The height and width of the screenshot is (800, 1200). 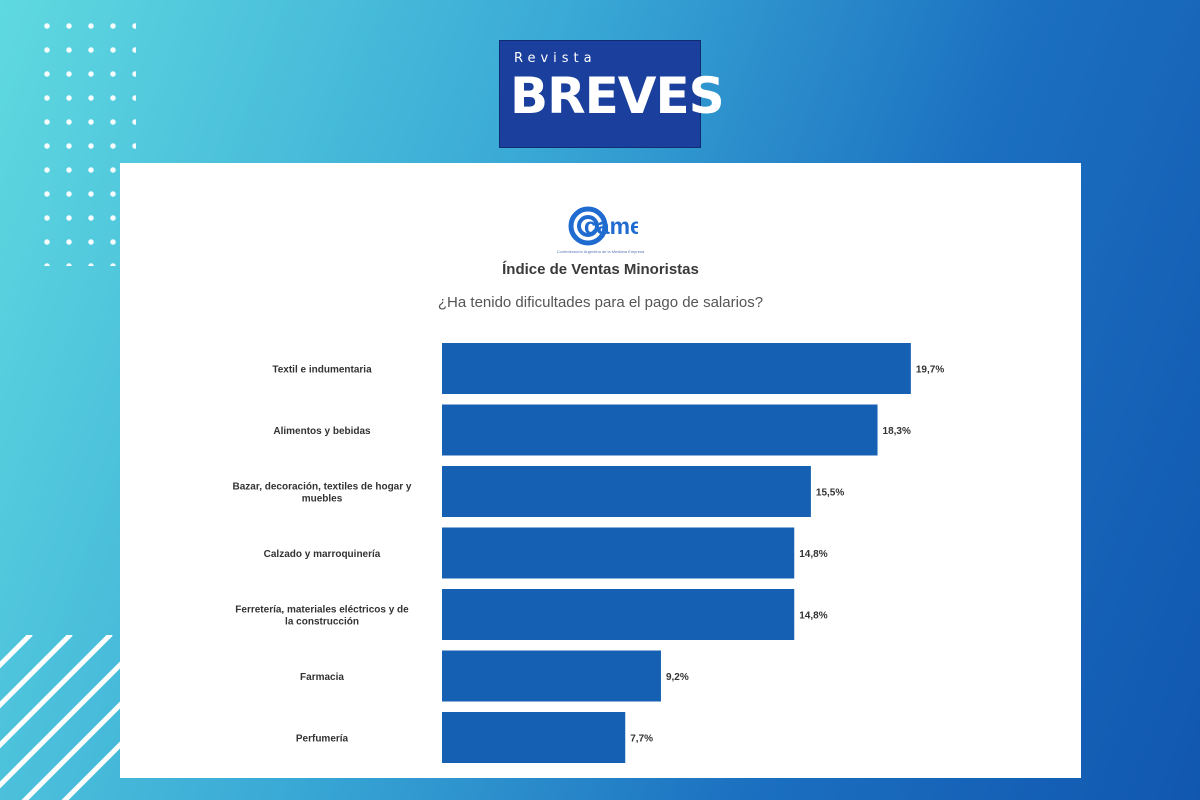 What do you see at coordinates (830, 493) in the screenshot?
I see `value-label: 15,5%` at bounding box center [830, 493].